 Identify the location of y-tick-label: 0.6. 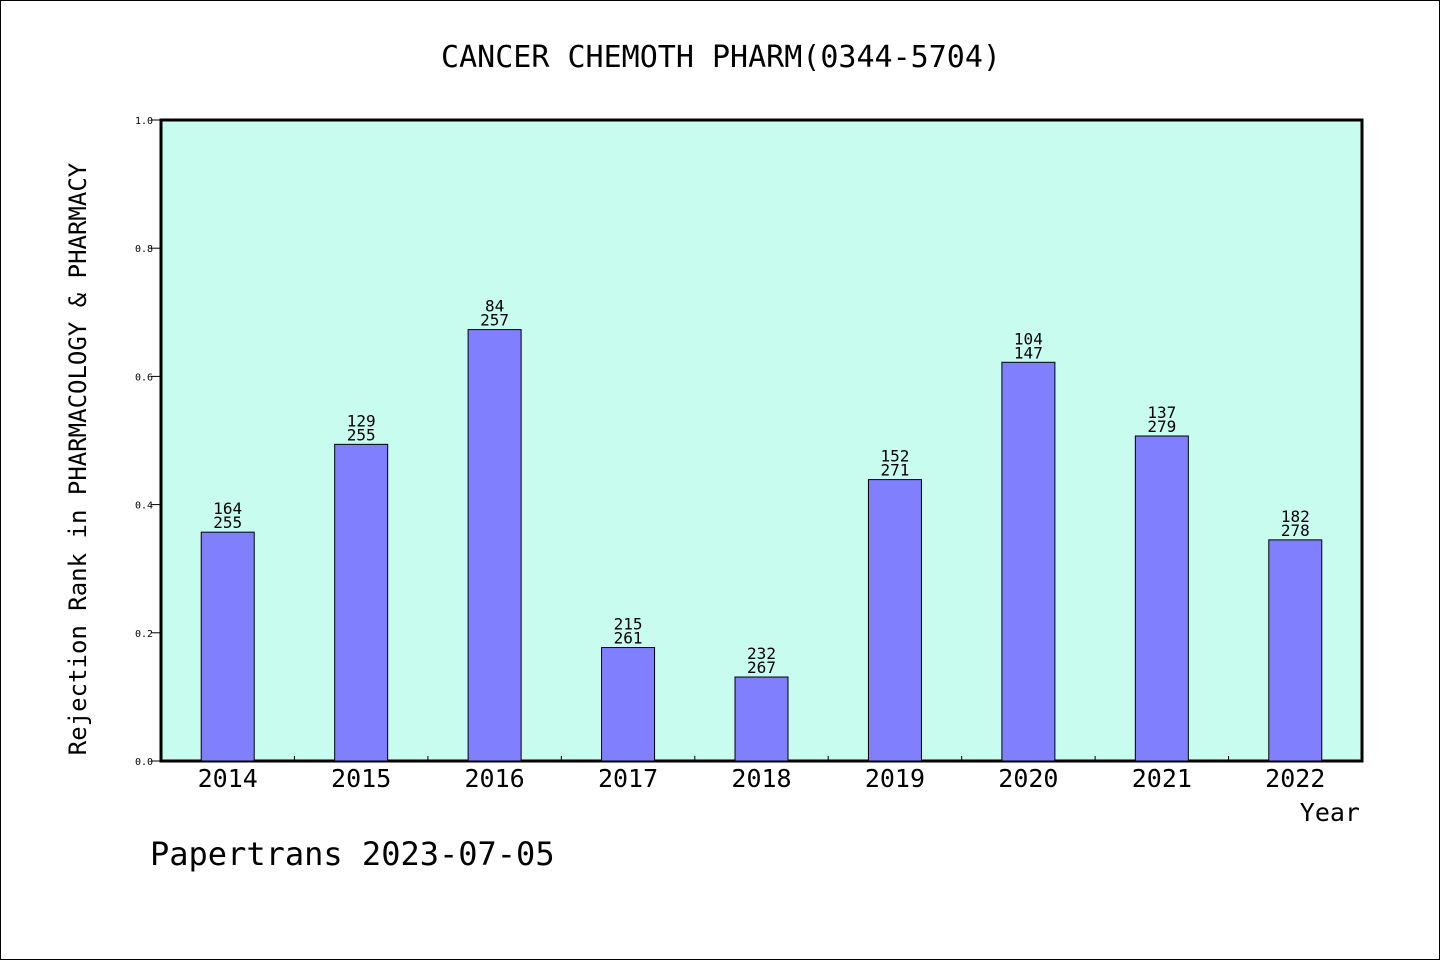
(144, 377).